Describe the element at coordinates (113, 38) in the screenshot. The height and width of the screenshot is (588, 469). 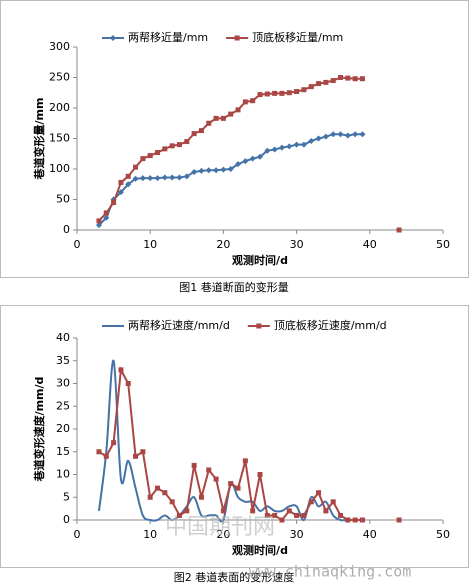
I see `legend-marker` at that location.